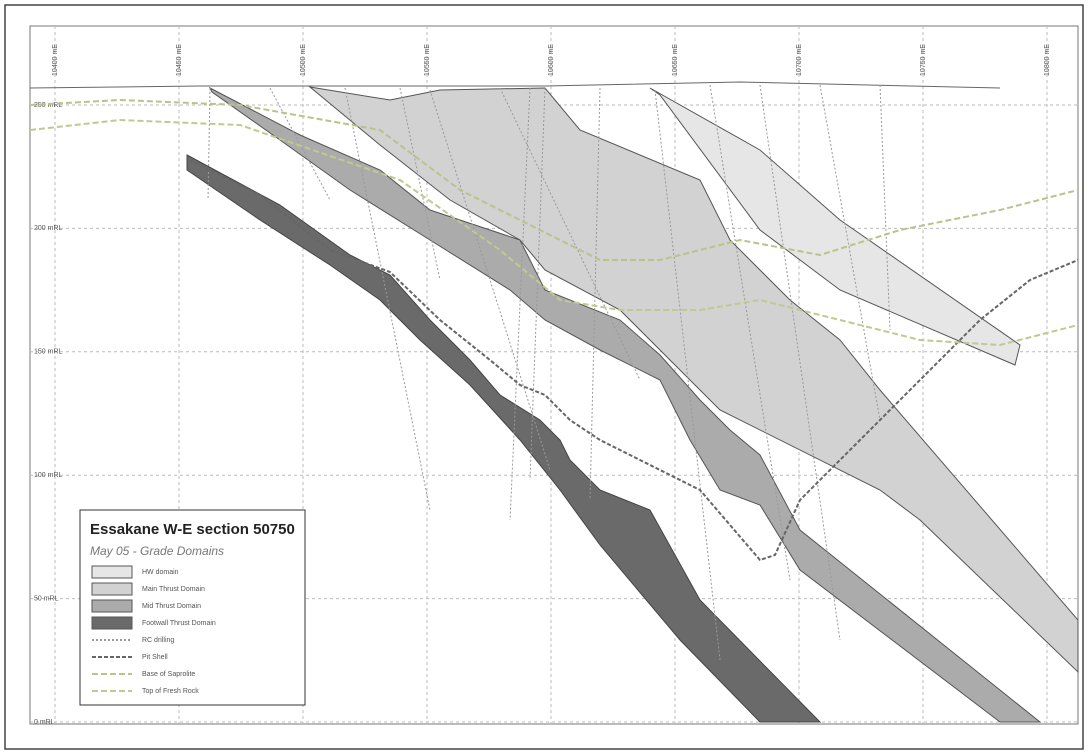  Describe the element at coordinates (46, 598) in the screenshot. I see `elevation-label: 50 mRL` at that location.